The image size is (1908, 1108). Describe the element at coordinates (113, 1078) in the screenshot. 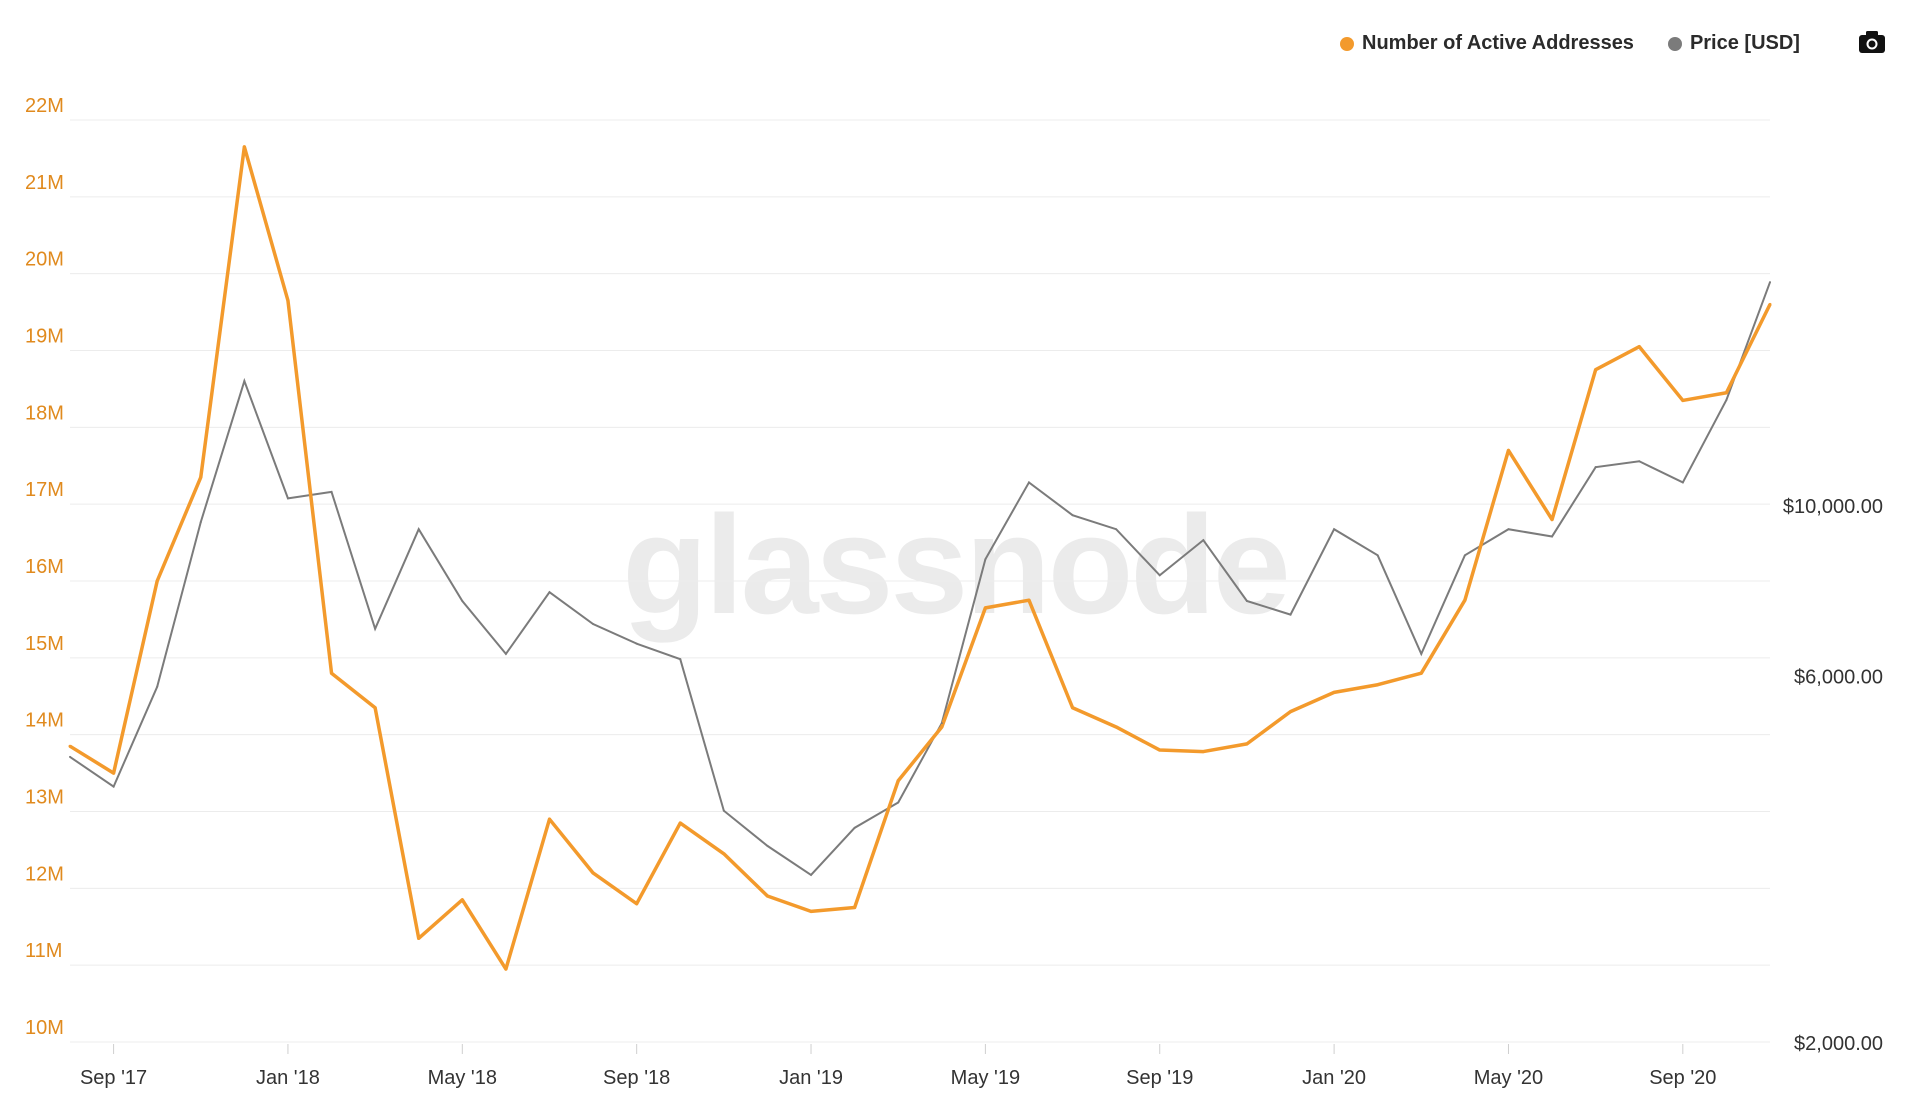

I see `x-tick-label: Sep '17` at that location.